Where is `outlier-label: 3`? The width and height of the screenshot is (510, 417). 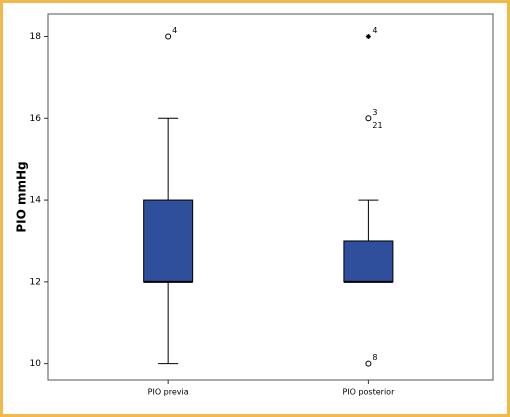 outlier-label: 3 is located at coordinates (374, 112).